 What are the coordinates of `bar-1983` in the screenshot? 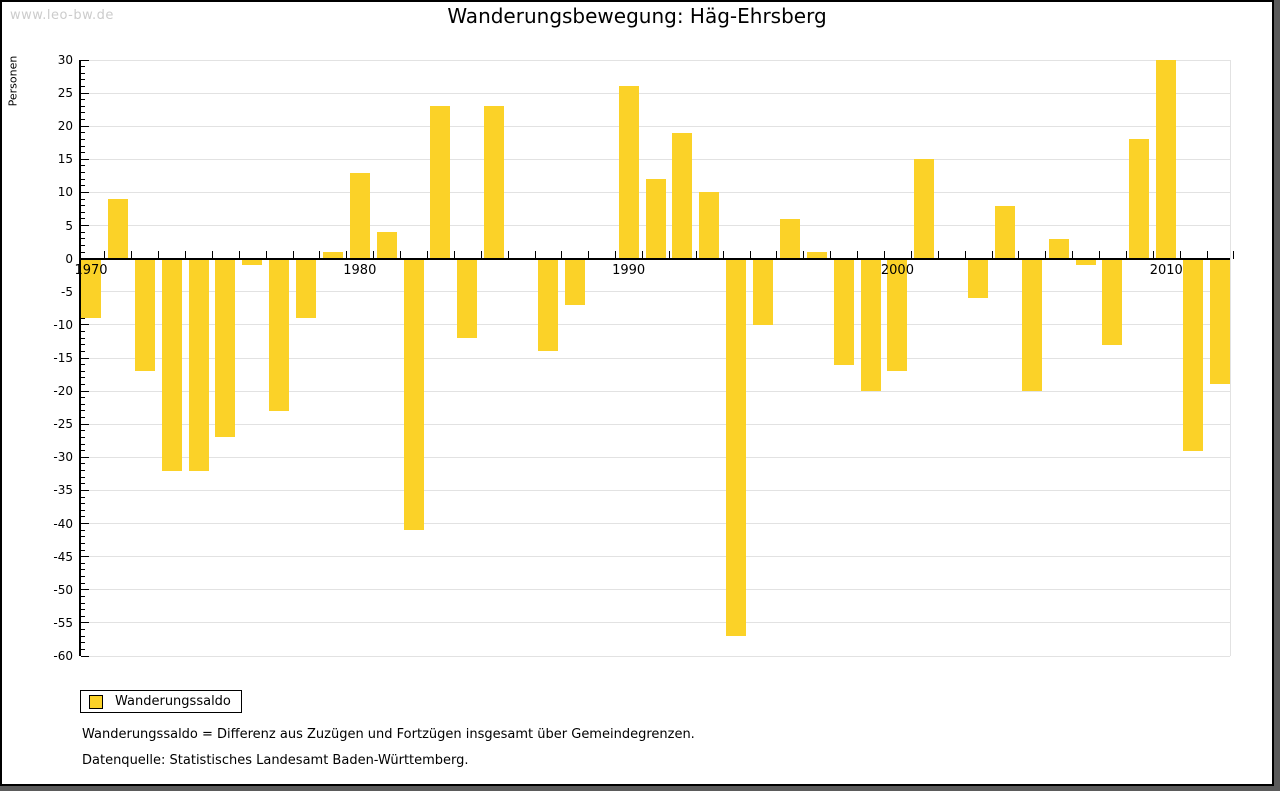 It's located at (440, 182).